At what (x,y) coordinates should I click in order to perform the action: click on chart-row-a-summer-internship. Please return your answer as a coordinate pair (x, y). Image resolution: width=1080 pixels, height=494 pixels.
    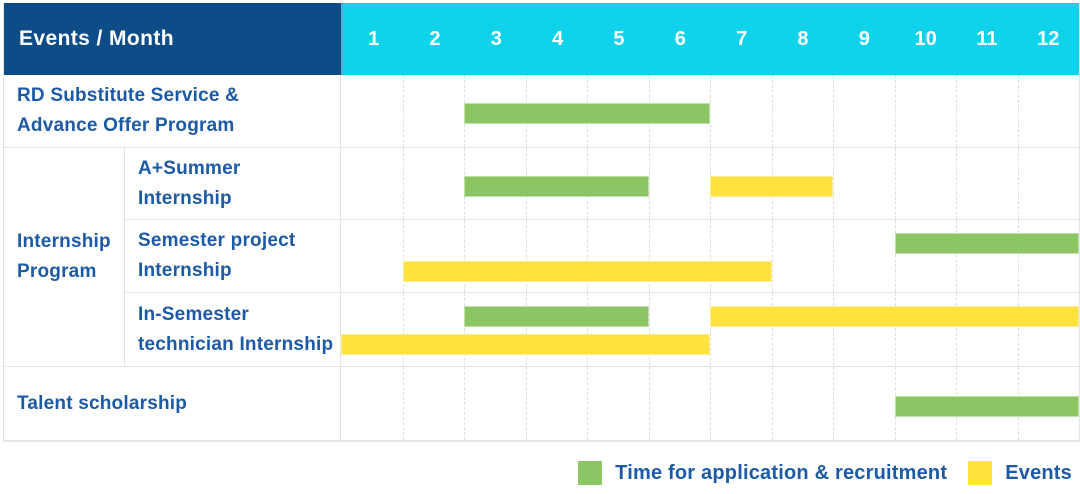
    Looking at the image, I should click on (710, 184).